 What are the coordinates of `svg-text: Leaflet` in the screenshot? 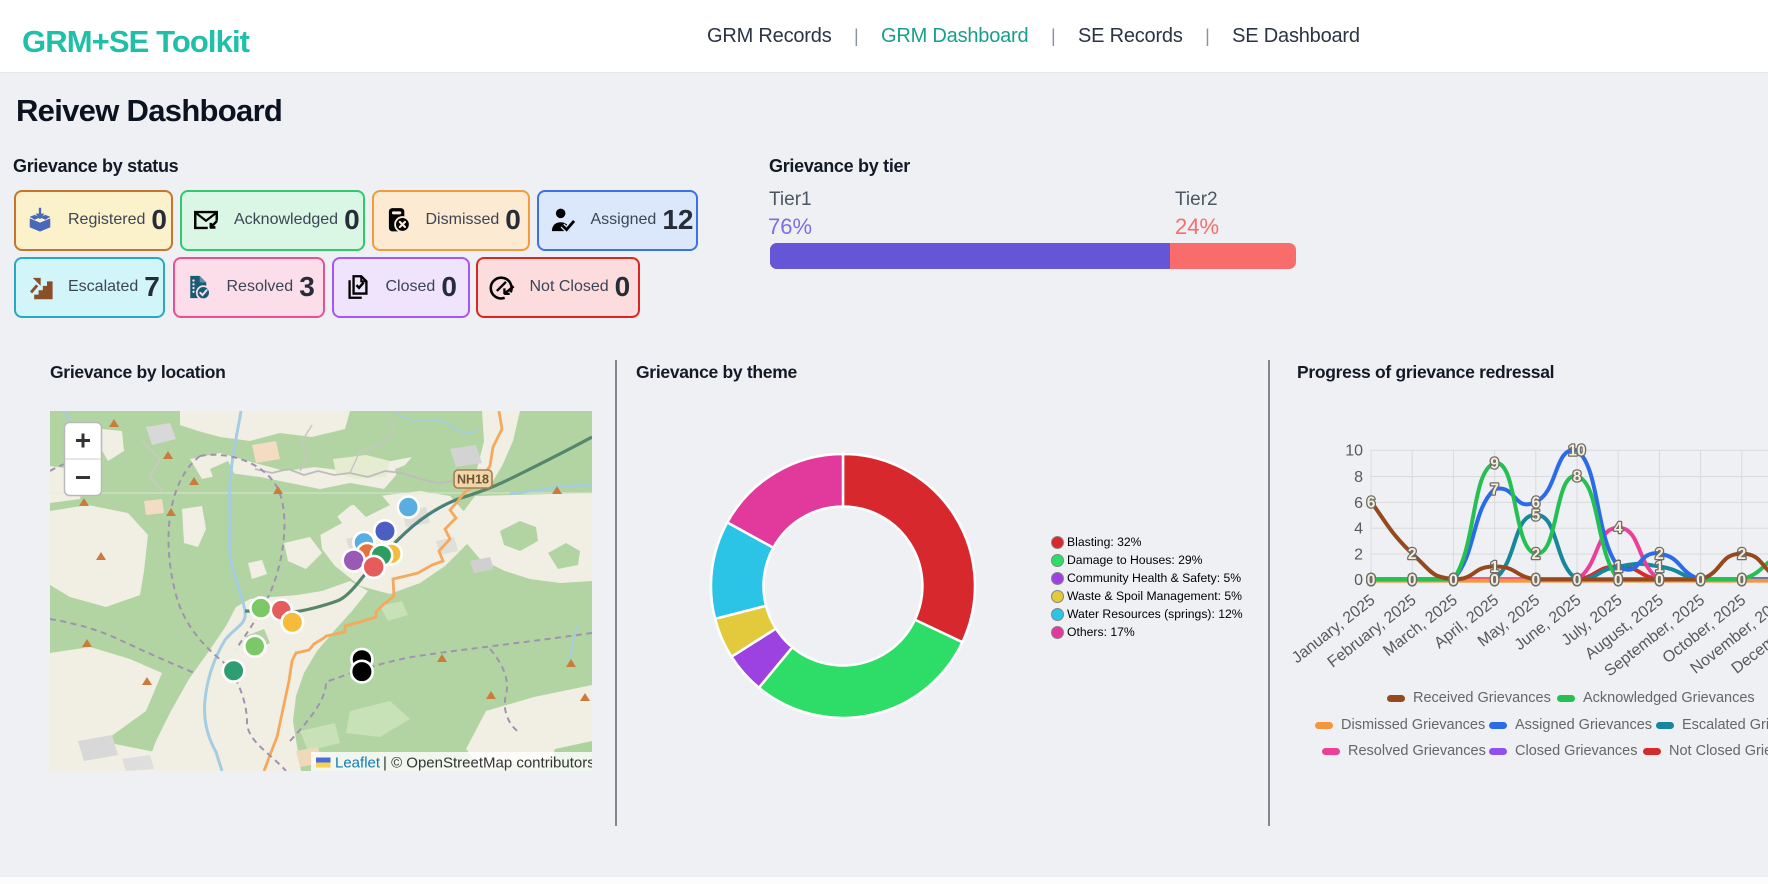 It's located at (358, 763).